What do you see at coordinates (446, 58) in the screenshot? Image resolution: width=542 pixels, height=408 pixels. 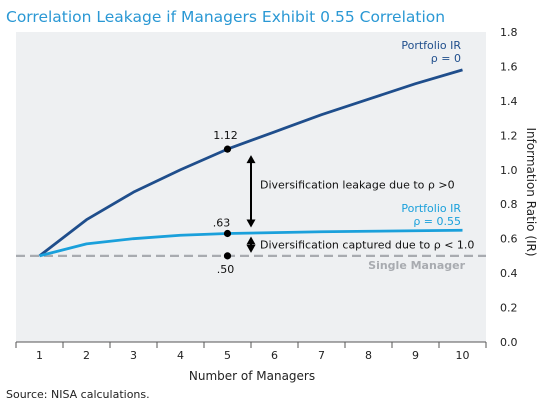 I see `series-1-label-rho: ρ = 0` at bounding box center [446, 58].